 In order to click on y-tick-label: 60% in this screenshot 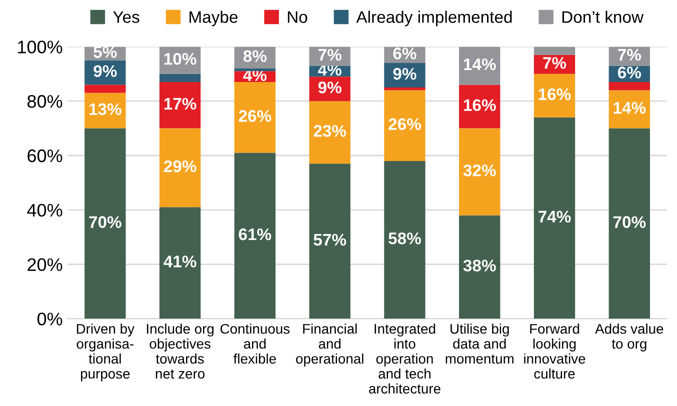, I will do `click(45, 155)`.